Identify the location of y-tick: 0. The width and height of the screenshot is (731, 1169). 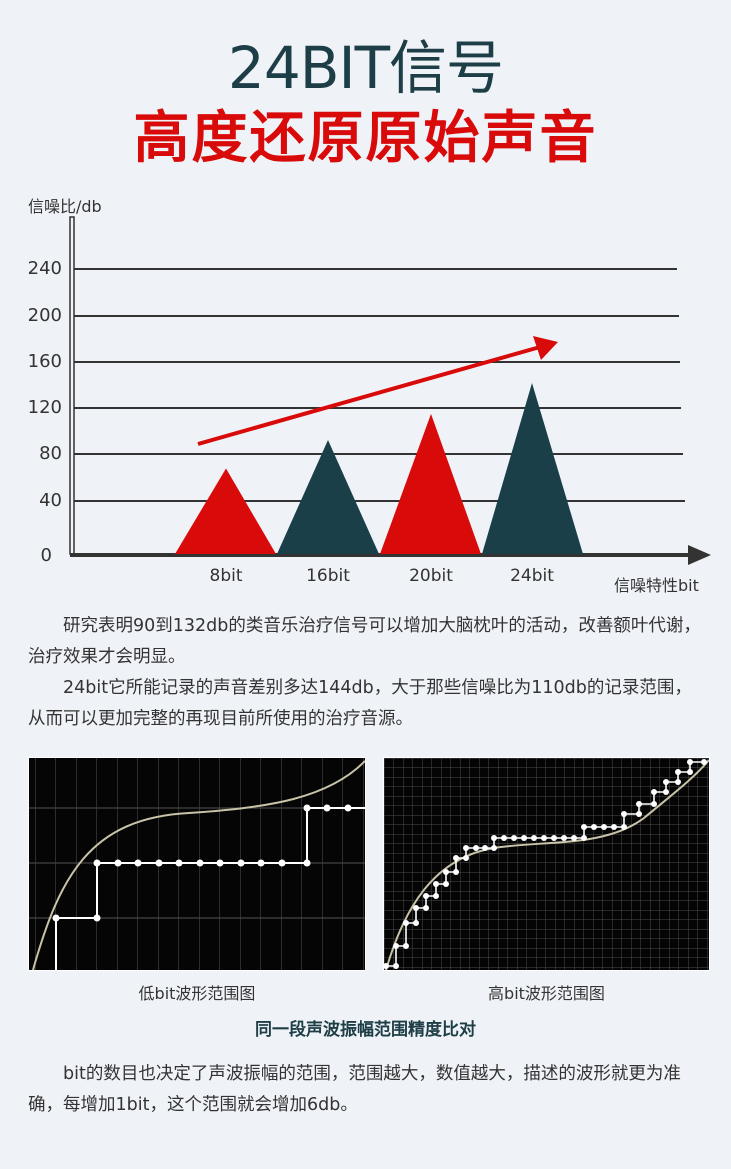
(46, 555).